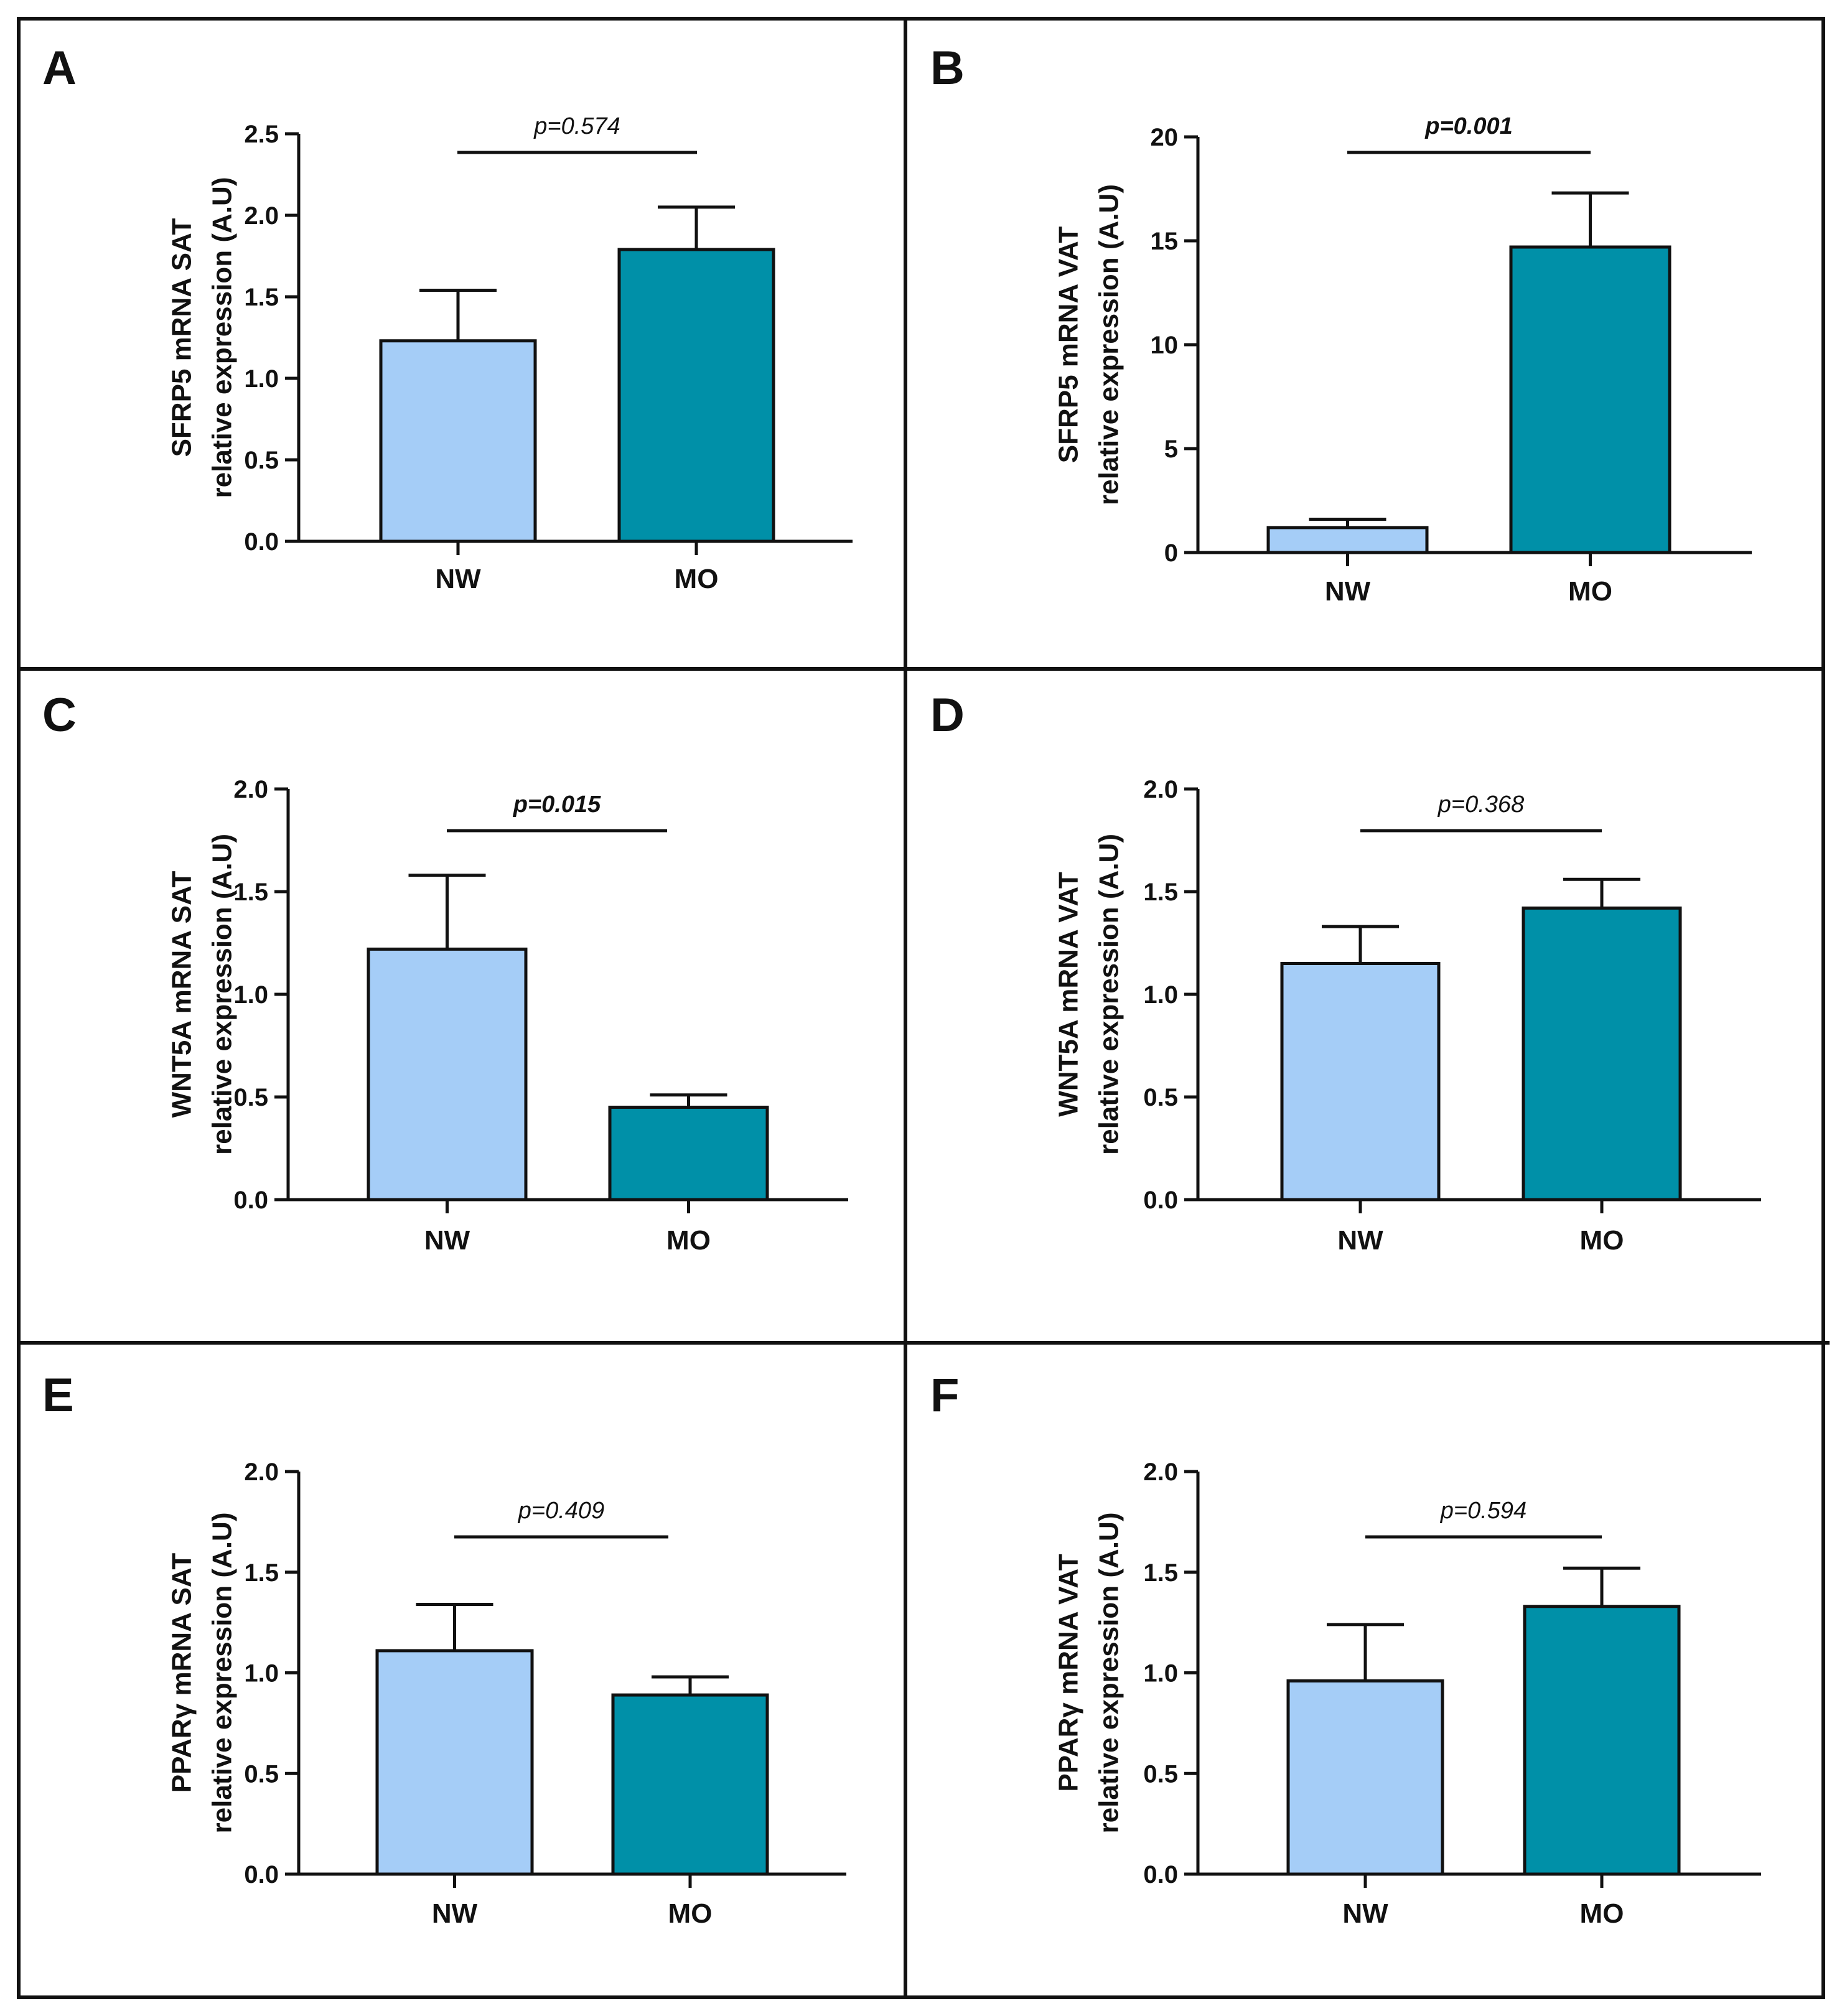 This screenshot has width=1842, height=2016. I want to click on p-value-label: p=0.409, so click(561, 1511).